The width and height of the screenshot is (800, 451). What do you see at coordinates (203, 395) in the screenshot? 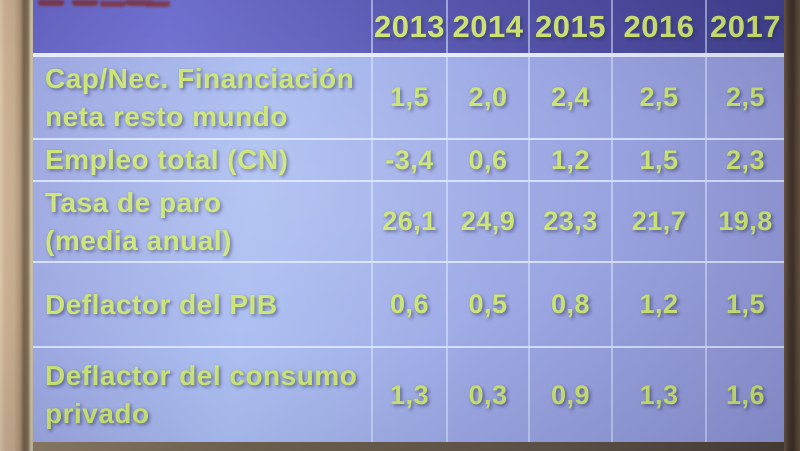
I see `row-label: Deflactor del consumo privado` at bounding box center [203, 395].